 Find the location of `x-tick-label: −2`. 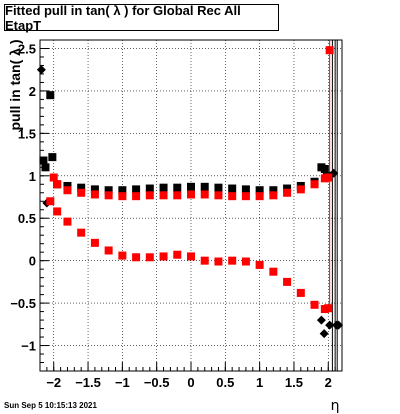

x-tick-label: −2 is located at coordinates (53, 382).